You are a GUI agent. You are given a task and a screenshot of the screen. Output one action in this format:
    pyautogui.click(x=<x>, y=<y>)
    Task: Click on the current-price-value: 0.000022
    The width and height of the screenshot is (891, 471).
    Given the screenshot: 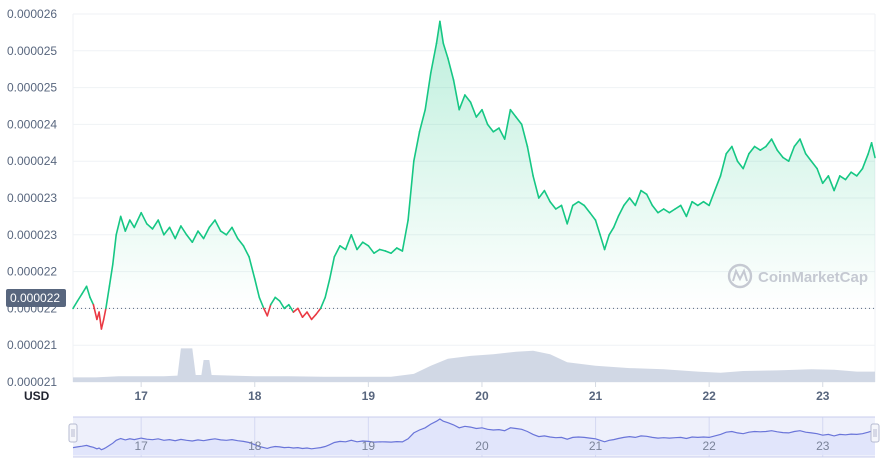 What is the action you would take?
    pyautogui.click(x=35, y=298)
    